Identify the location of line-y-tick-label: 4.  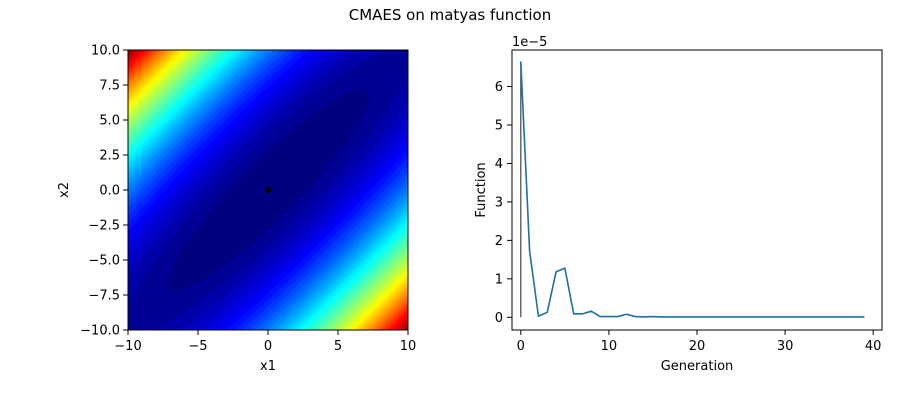
(499, 164).